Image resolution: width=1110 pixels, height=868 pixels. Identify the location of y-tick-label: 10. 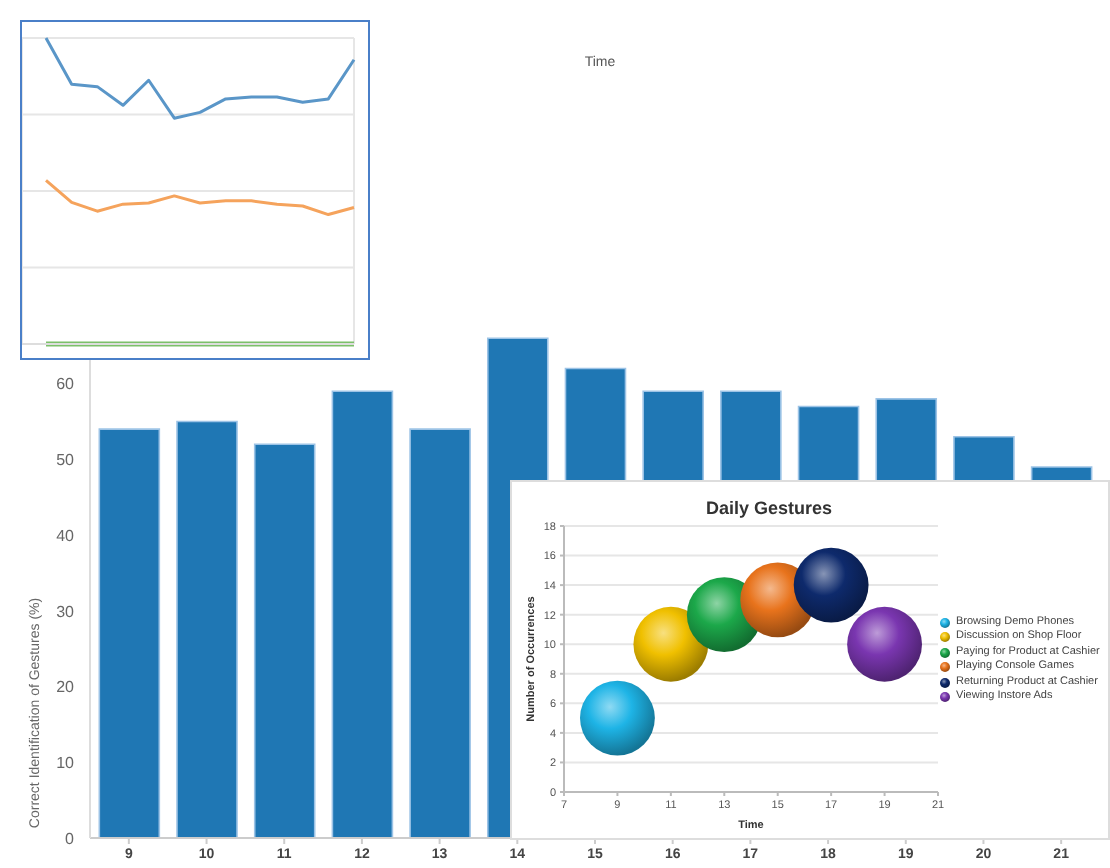
(66, 762).